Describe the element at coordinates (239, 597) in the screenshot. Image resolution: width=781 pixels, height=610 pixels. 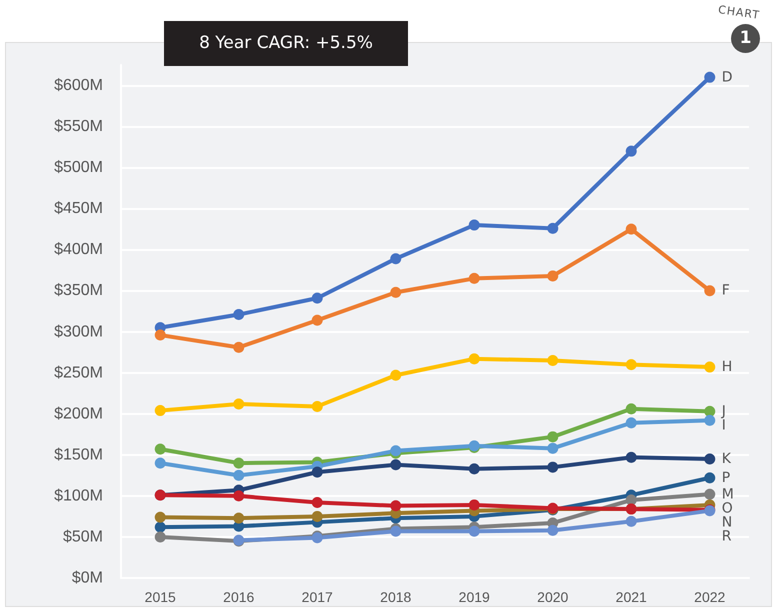
I see `x-tick-label: 2016` at that location.